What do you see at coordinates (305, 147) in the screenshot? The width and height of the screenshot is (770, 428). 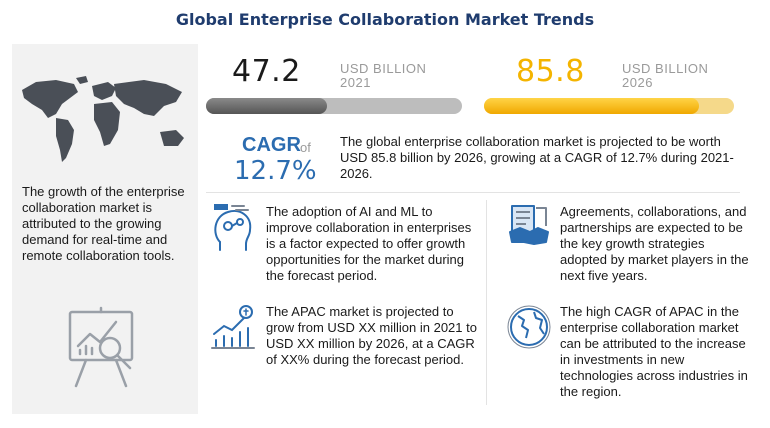 I see `cagr-of: of` at bounding box center [305, 147].